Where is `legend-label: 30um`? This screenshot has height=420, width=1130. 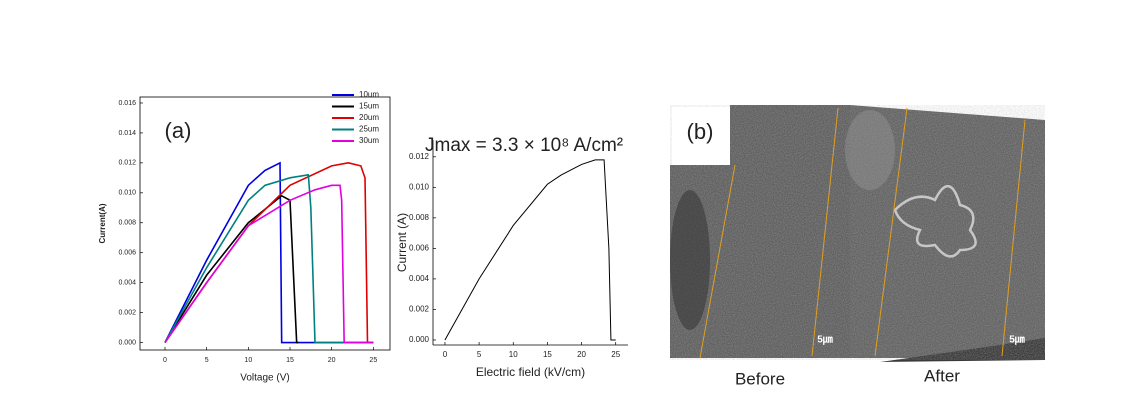 legend-label: 30um is located at coordinates (369, 140).